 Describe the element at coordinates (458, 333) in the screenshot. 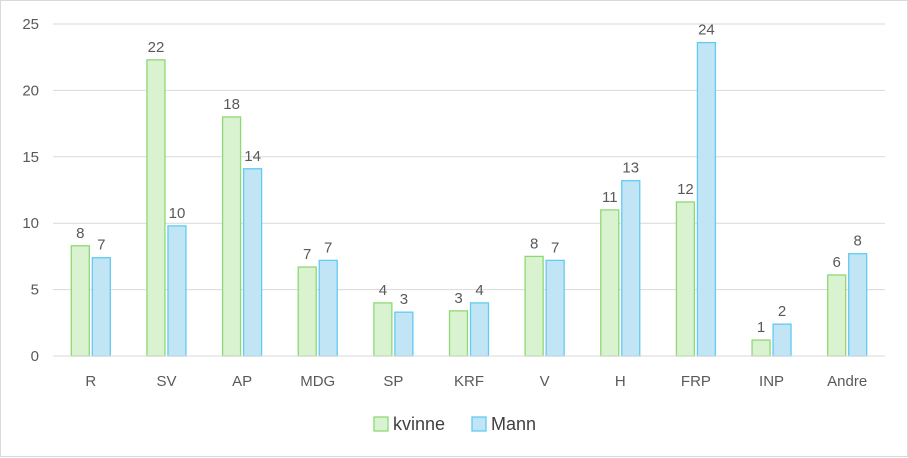

I see `bar-kvinne-KRF` at that location.